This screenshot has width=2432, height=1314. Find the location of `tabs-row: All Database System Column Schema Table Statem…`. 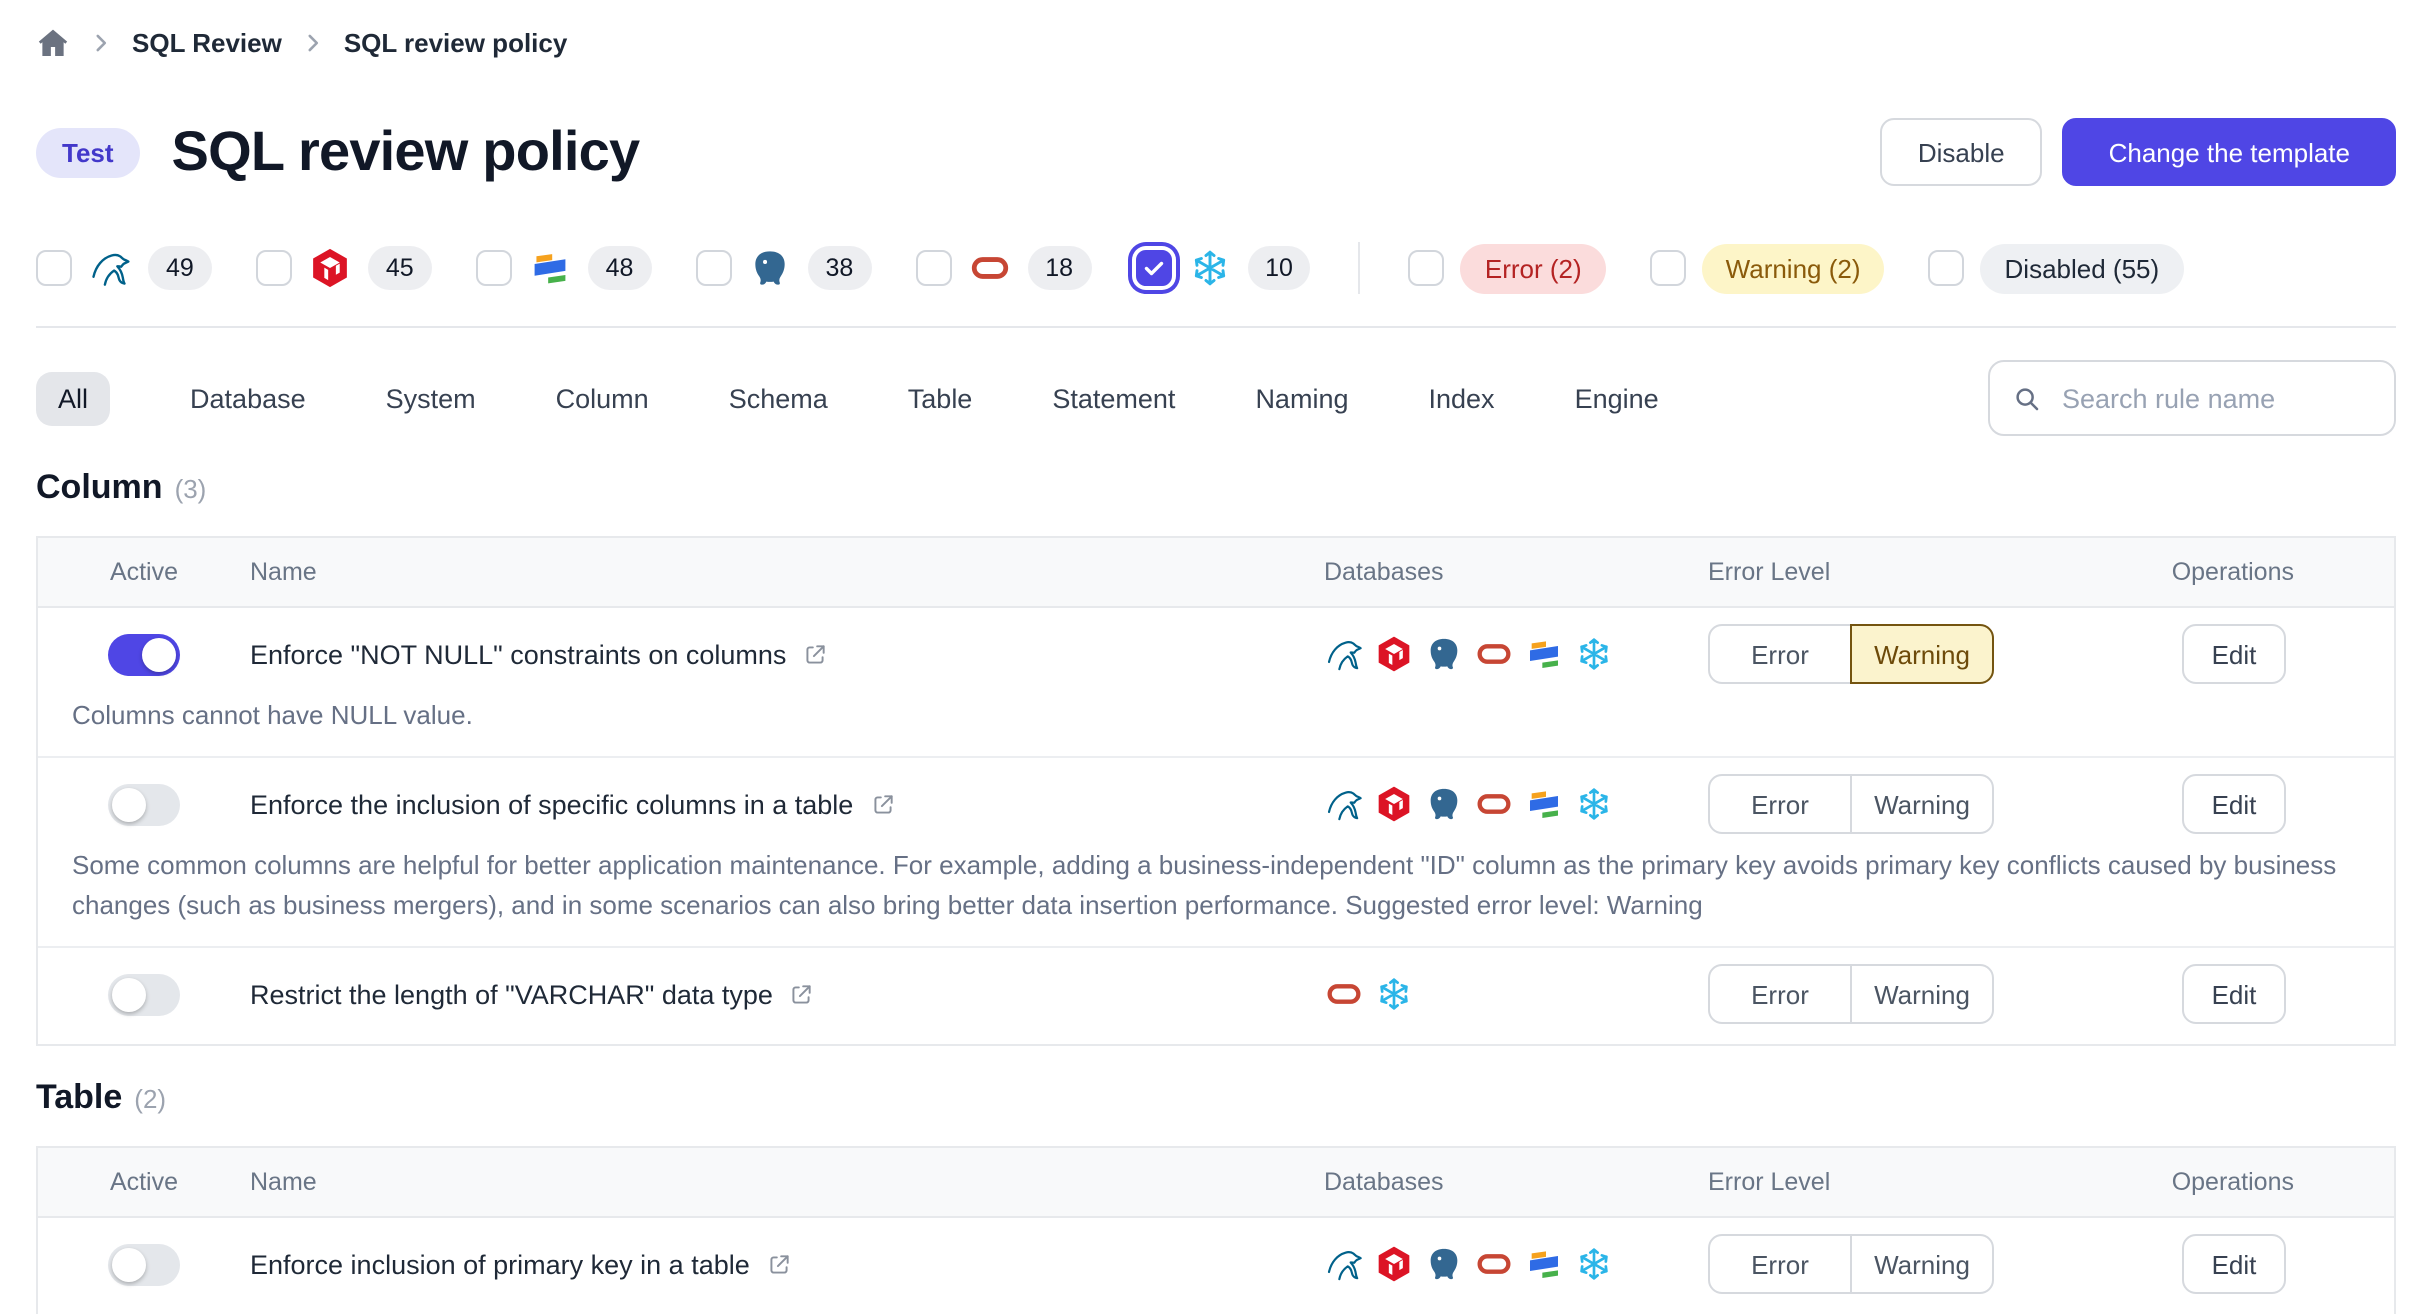

tabs-row: All Database System Column Schema Table Statem… is located at coordinates (1216, 398).